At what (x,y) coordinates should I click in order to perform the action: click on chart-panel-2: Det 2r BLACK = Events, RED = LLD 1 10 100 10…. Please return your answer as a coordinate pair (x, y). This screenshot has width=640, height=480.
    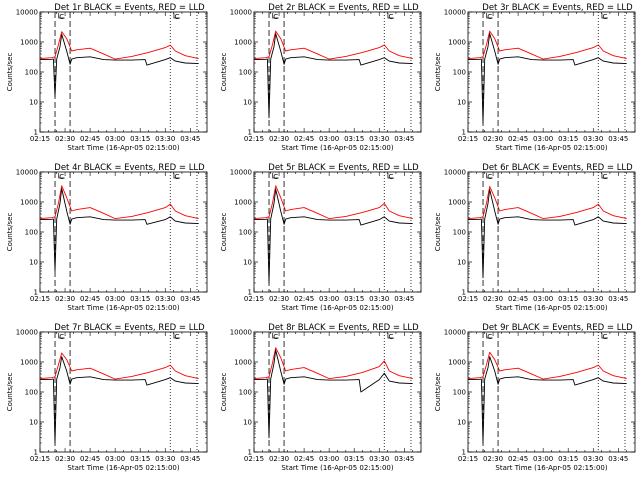
    Looking at the image, I should click on (321, 77).